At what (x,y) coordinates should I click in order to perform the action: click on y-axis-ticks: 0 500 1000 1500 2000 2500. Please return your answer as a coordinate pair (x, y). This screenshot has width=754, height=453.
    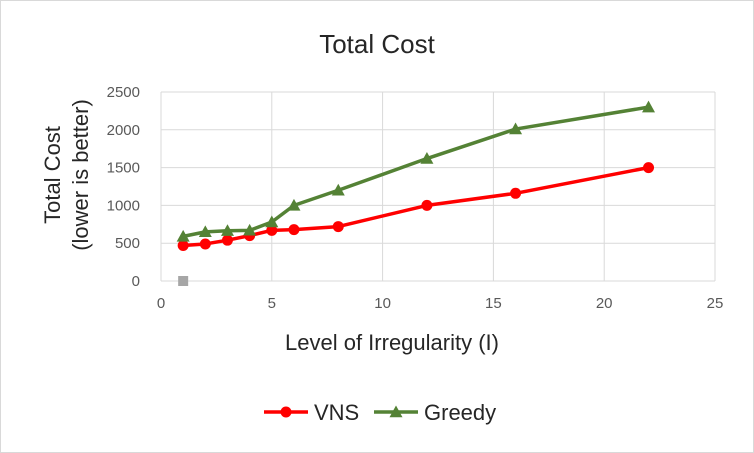
    Looking at the image, I should click on (123, 187).